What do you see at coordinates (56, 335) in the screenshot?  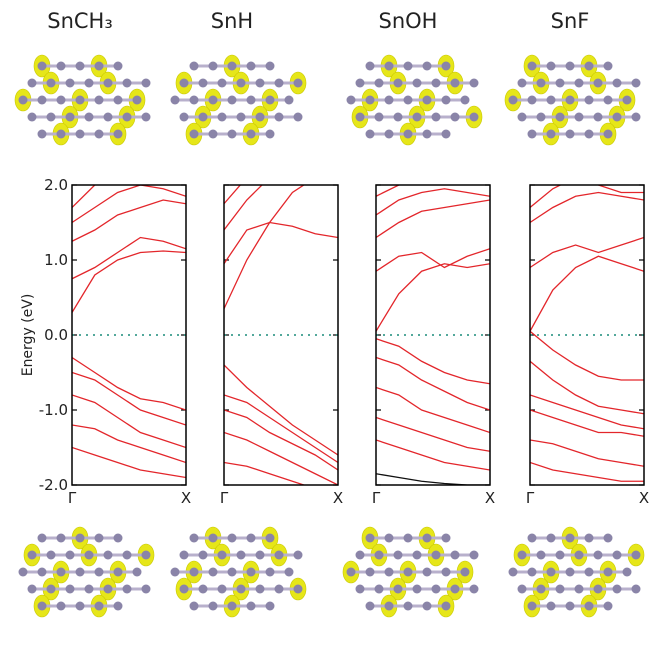 I see `y-tick-label: 0.0` at bounding box center [56, 335].